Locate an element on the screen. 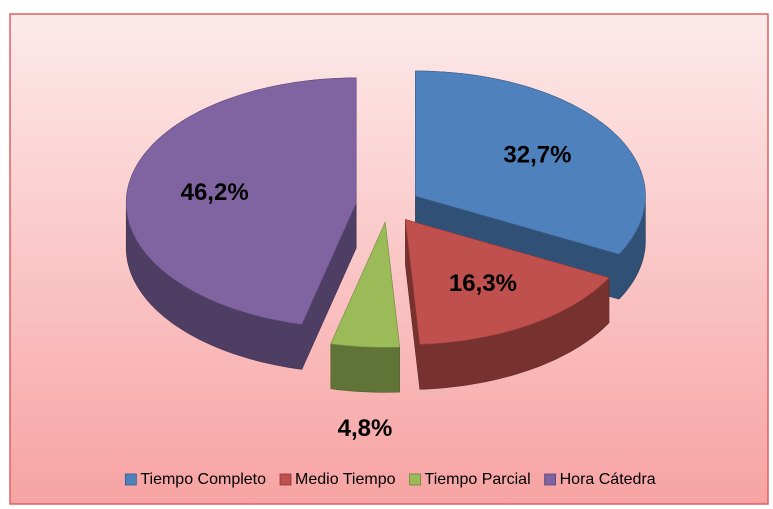 The image size is (773, 509). data-label: 46,2% is located at coordinates (215, 192).